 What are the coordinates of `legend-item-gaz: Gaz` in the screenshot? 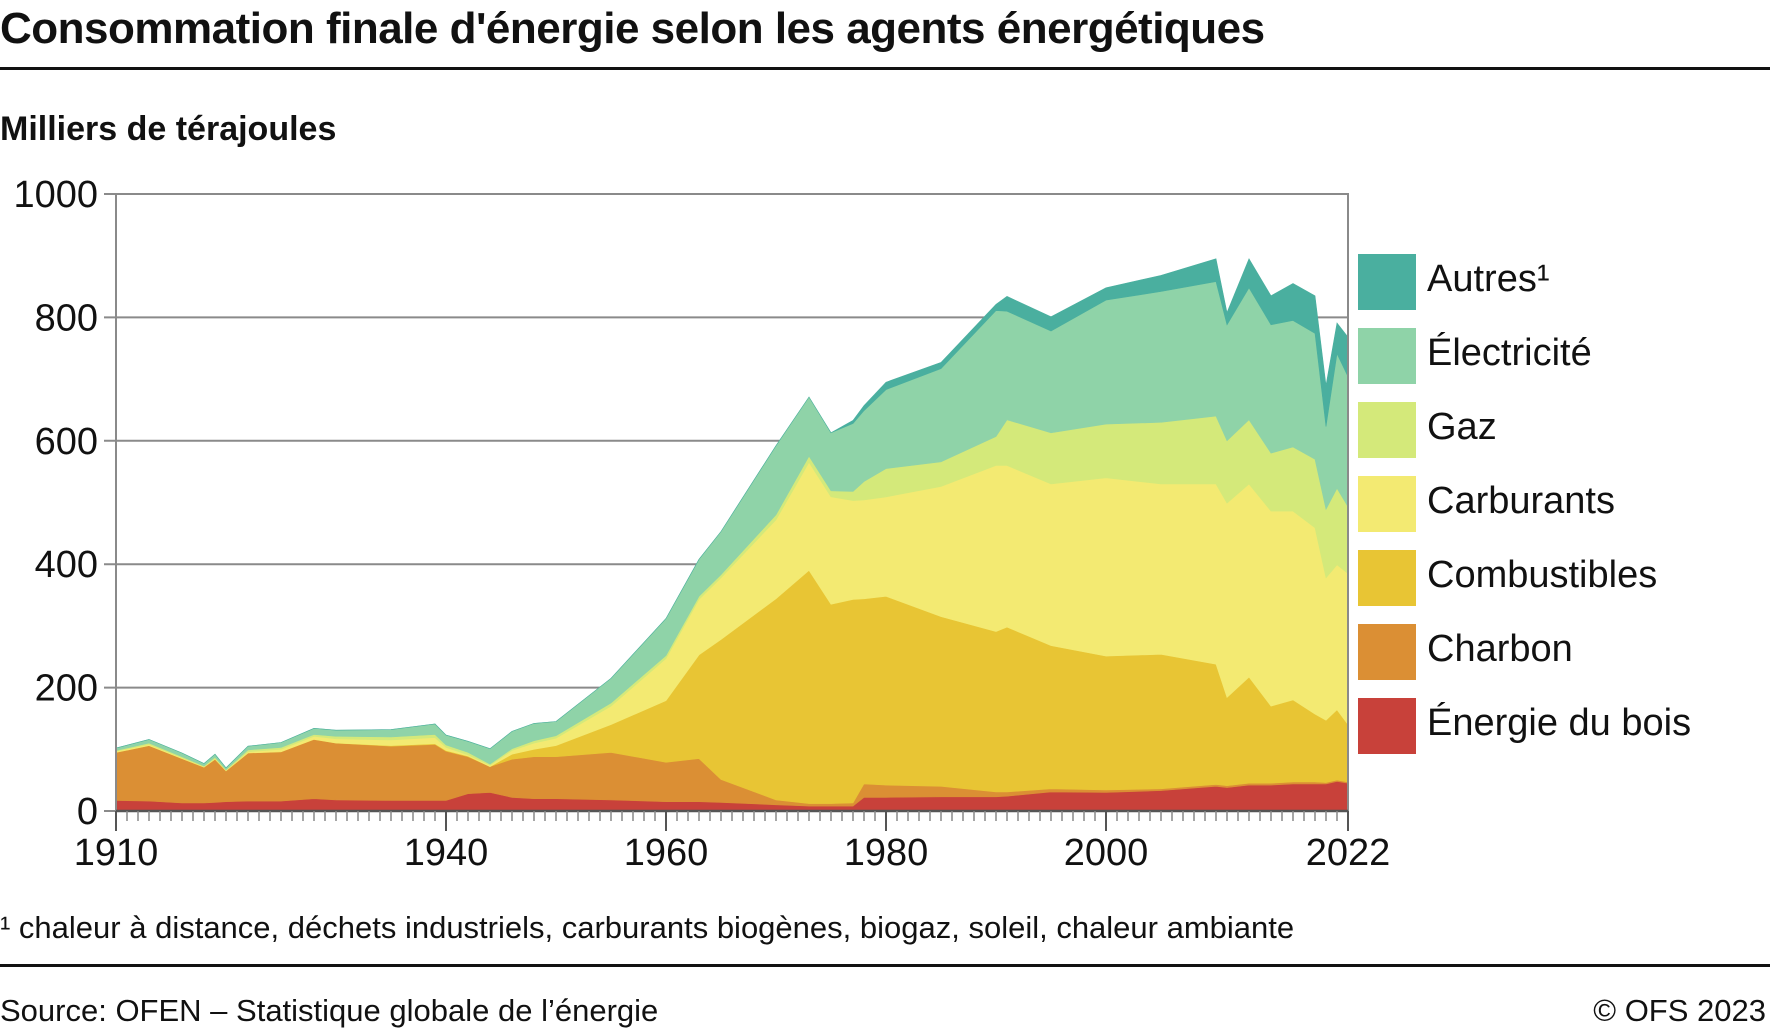 It's located at (1558, 430).